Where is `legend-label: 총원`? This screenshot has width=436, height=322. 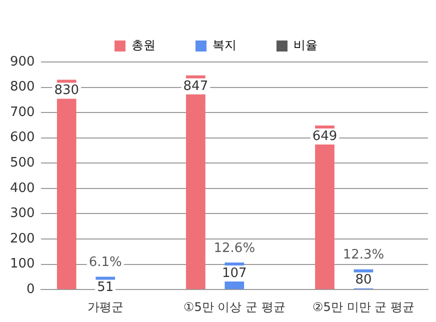 legend-label: 총원 is located at coordinates (144, 45).